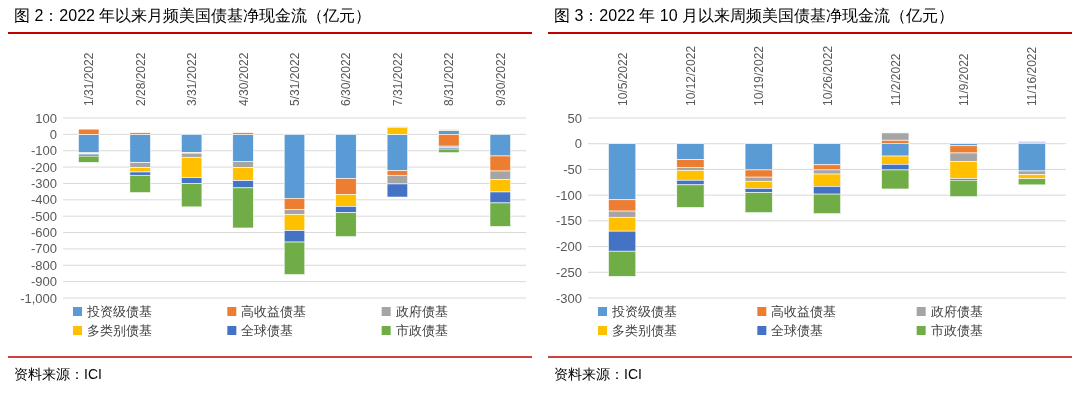 This screenshot has height=393, width=1080. What do you see at coordinates (43, 200) in the screenshot?
I see `y-tick-label: -400` at bounding box center [43, 200].